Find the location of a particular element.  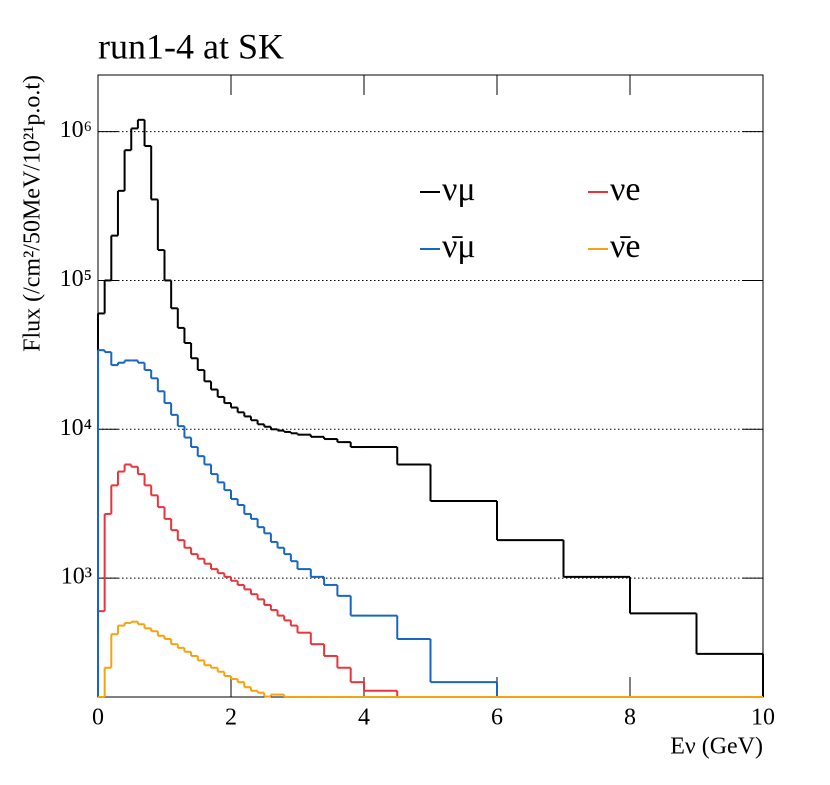

x-tick-label: 10 is located at coordinates (763, 718).